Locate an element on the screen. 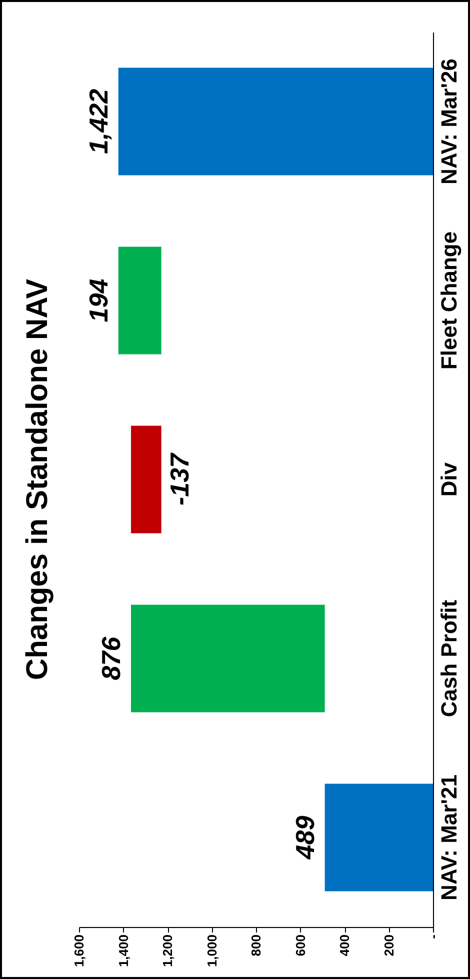 Image resolution: width=470 pixels, height=979 pixels. x-tick-label: 600 is located at coordinates (300, 945).